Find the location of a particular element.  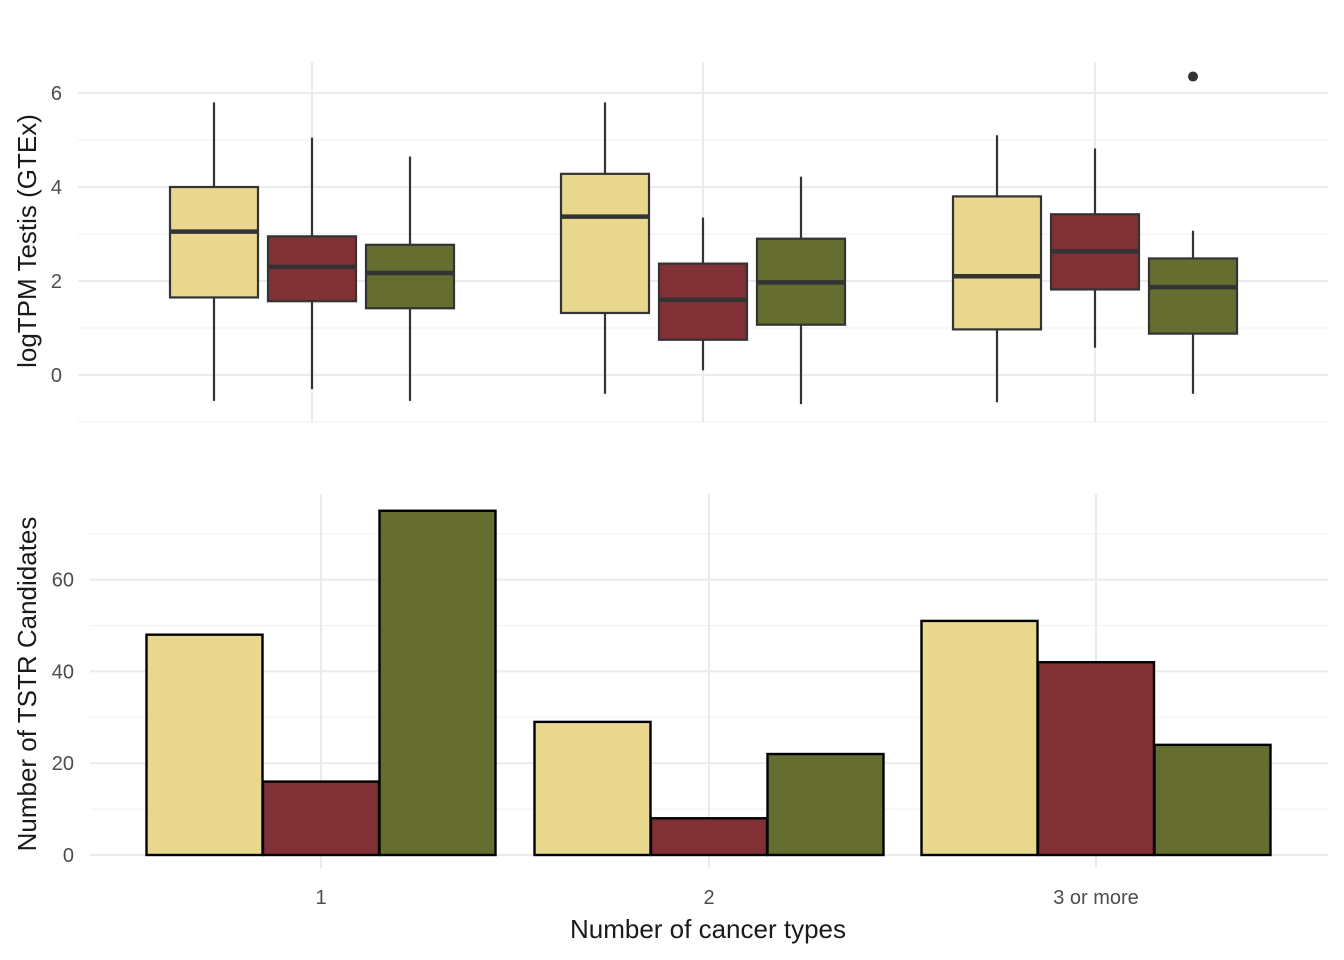

x-tick-label: 3 or more is located at coordinates (1096, 898).